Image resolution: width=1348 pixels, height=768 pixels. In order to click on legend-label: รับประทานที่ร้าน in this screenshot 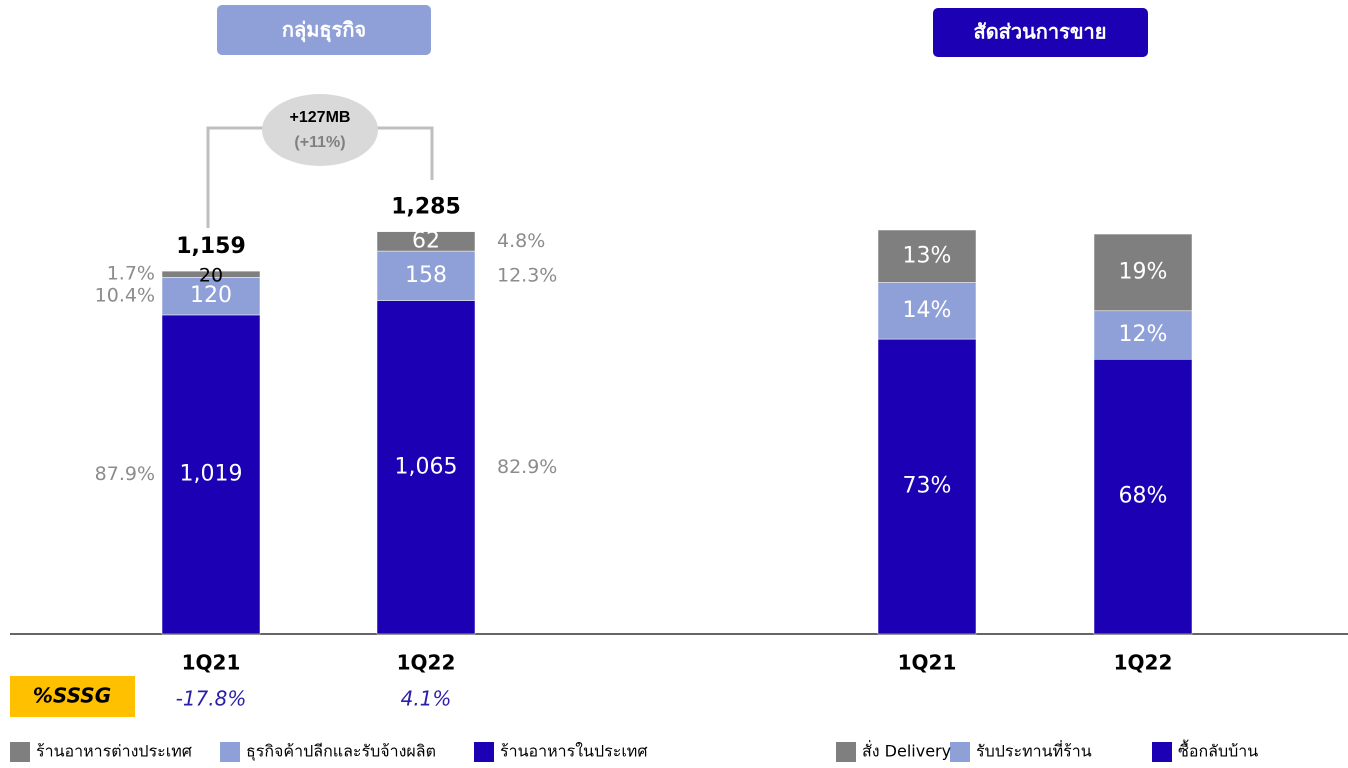, I will do `click(1034, 750)`.